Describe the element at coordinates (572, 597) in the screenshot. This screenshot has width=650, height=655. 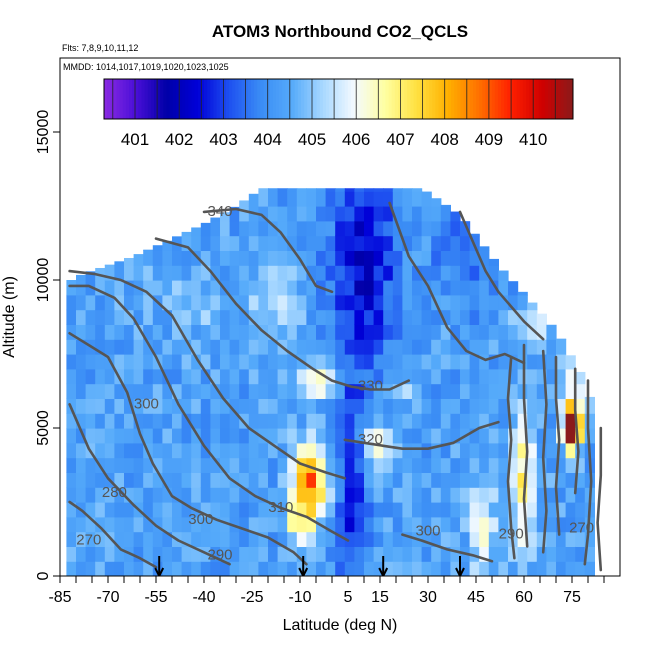
I see `x-tick-label-11: 75` at that location.